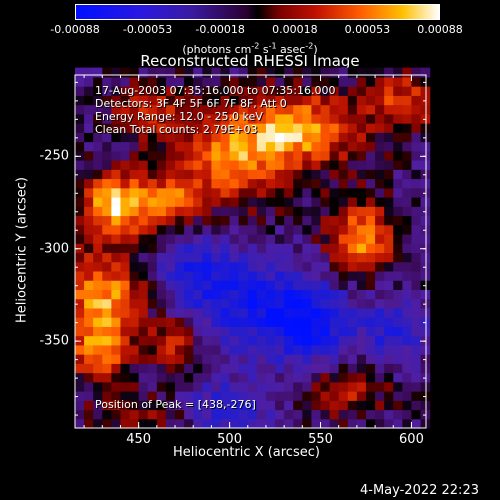 This screenshot has height=500, width=500. I want to click on x-axis-label: Heliocentric X (arcsec), so click(246, 452).